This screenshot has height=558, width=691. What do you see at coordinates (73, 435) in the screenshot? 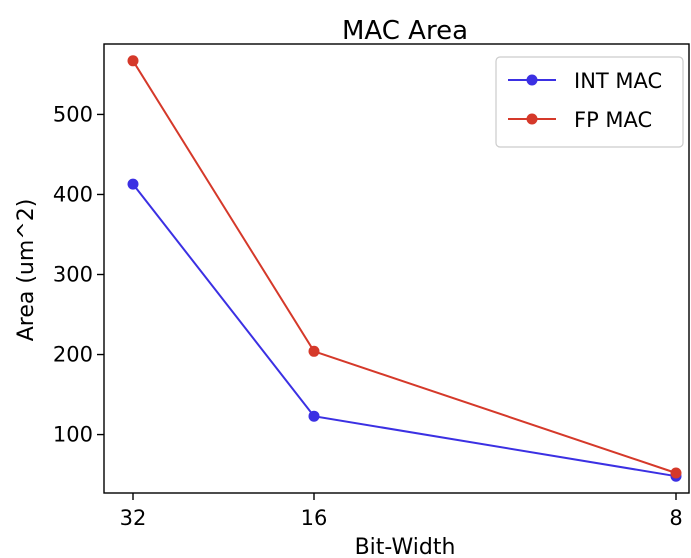
I see `y-tick-label: 100` at bounding box center [73, 435].